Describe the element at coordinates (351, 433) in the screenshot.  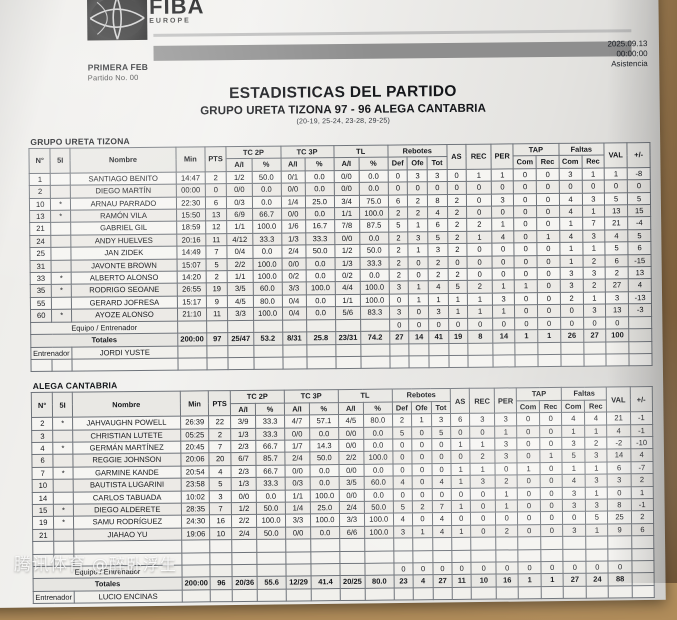
I see `cell-tlai: 0/0` at that location.